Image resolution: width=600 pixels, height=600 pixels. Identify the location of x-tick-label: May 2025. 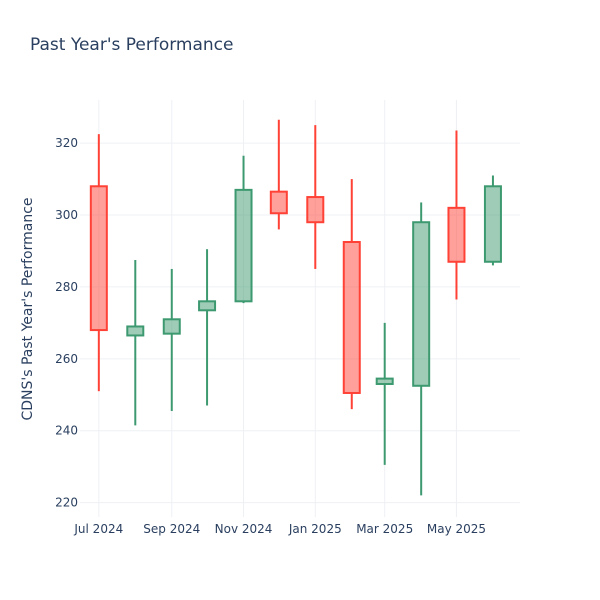
(456, 529).